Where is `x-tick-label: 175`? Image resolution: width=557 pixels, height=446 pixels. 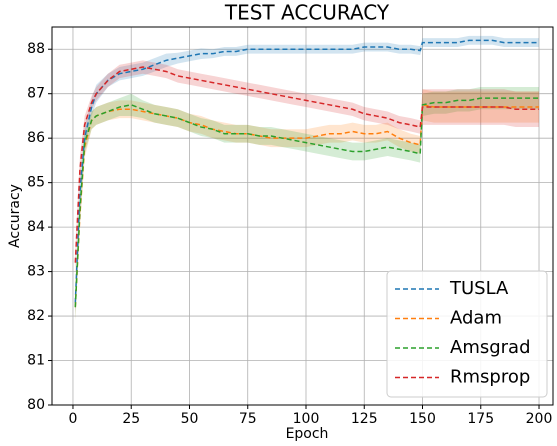 x-tick-label: 175 is located at coordinates (480, 419).